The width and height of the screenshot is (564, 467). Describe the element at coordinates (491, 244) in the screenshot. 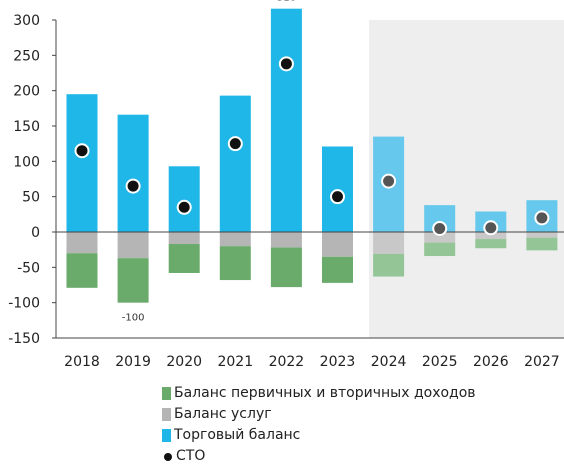

I see `bar-income-2026` at that location.